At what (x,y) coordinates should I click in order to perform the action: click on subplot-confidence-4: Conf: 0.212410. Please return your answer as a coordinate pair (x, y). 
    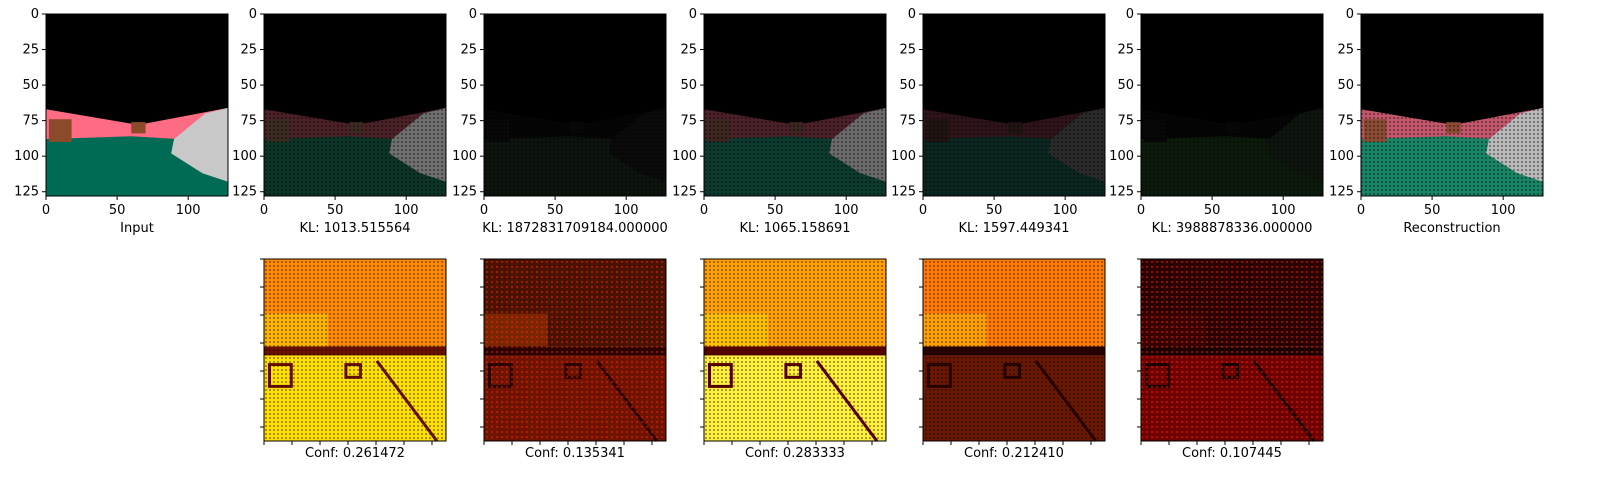
    Looking at the image, I should click on (1012, 359).